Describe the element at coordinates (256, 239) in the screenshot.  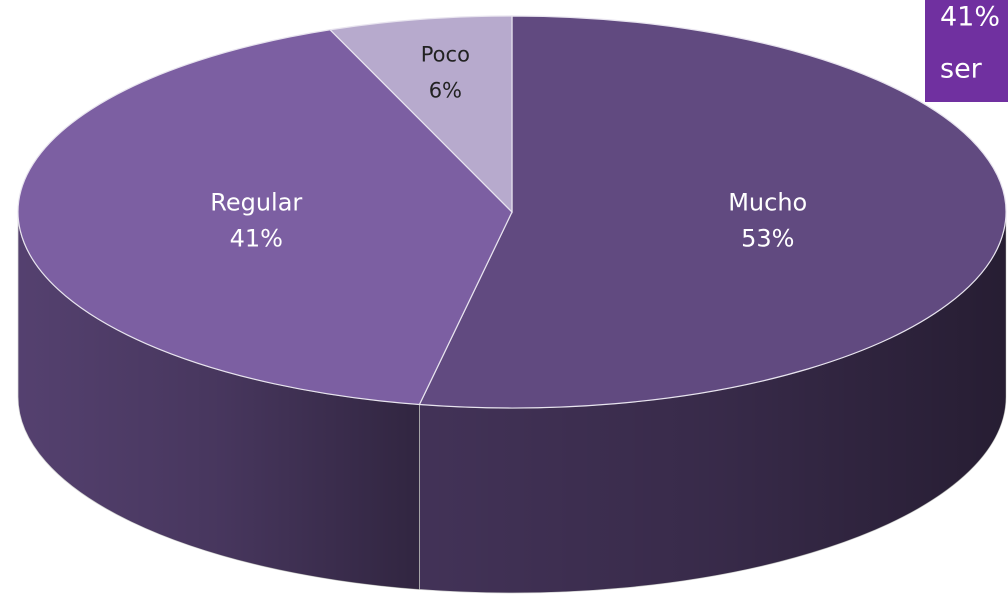
I see `slice-value-label: 41%` at that location.